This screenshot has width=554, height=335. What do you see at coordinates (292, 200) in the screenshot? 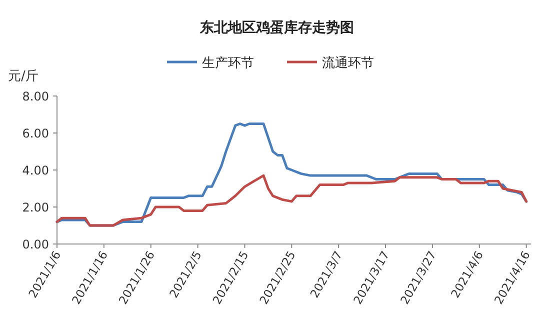
I see `line-series` at bounding box center [292, 200].